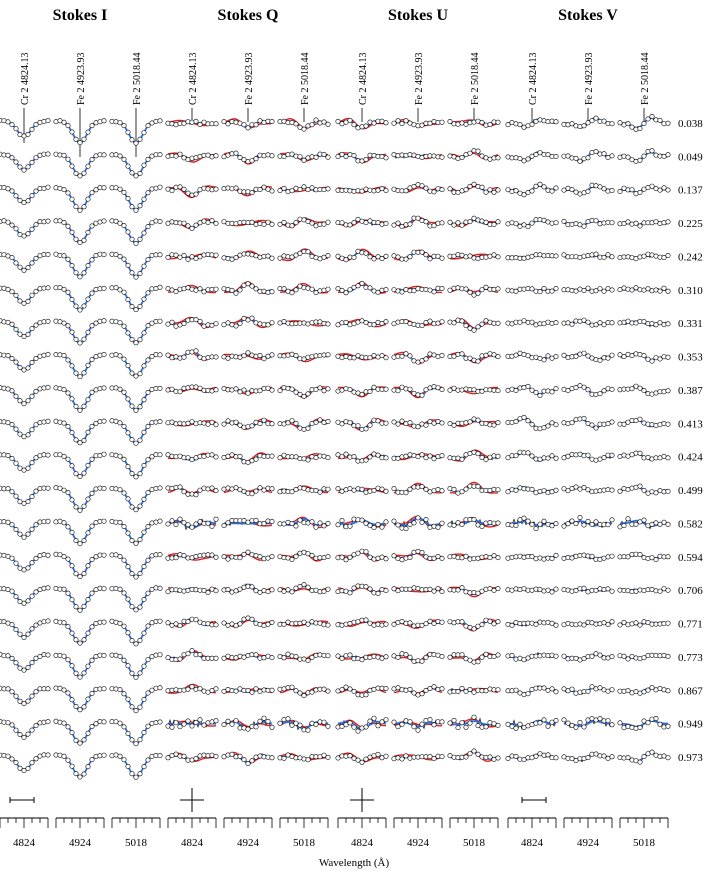 This screenshot has width=709, height=875. What do you see at coordinates (305, 79) in the screenshot?
I see `line-label: Fe 2 5018.44` at bounding box center [305, 79].